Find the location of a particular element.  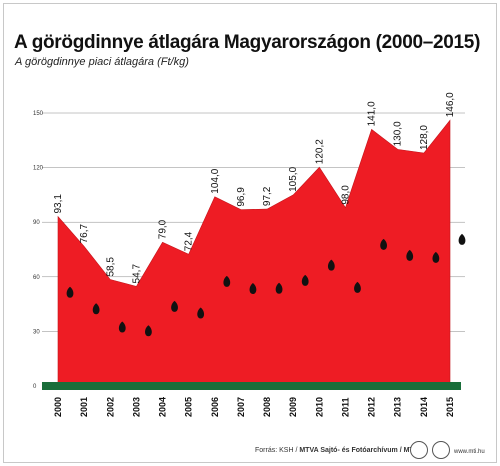

y-tick-label: 30 is located at coordinates (36, 332).